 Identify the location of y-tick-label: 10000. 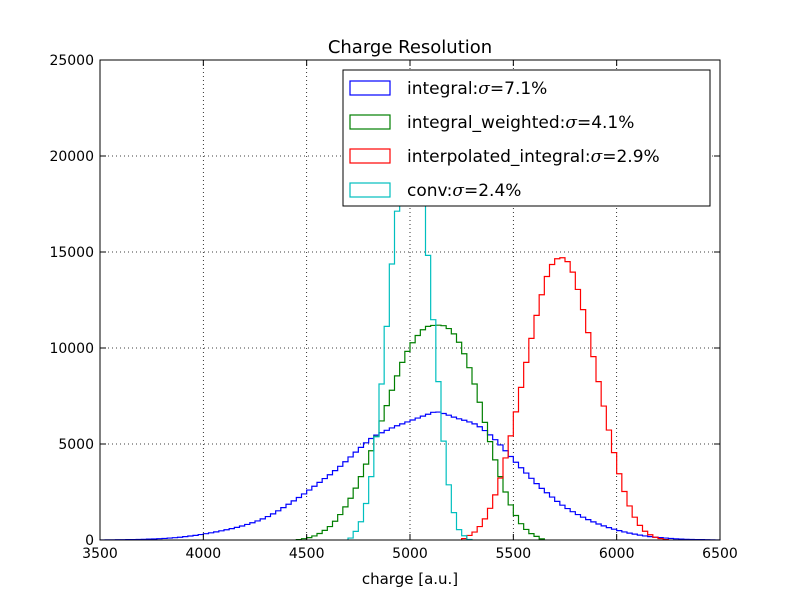
(71, 349).